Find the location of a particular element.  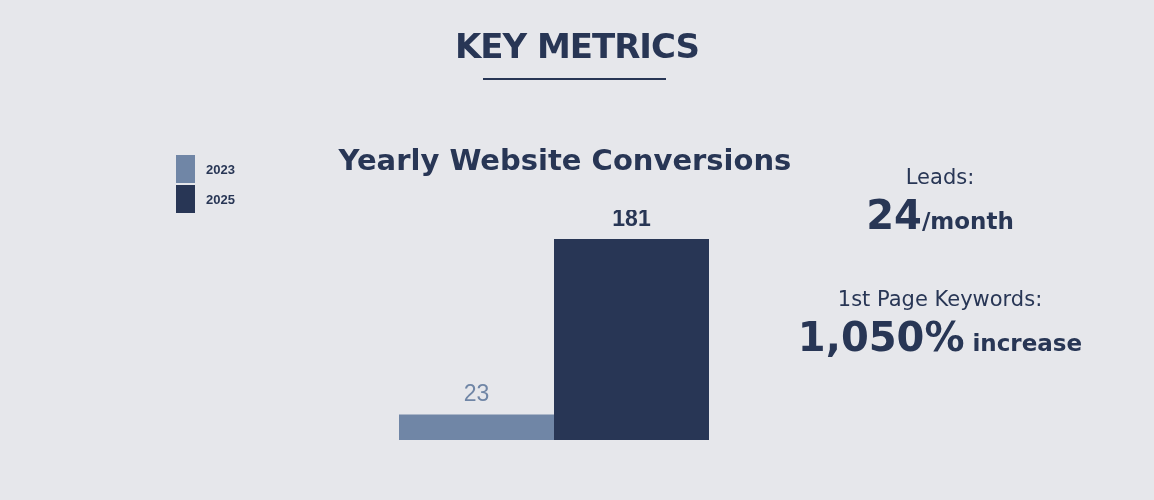

text: KEY METRICS is located at coordinates (577, 46).